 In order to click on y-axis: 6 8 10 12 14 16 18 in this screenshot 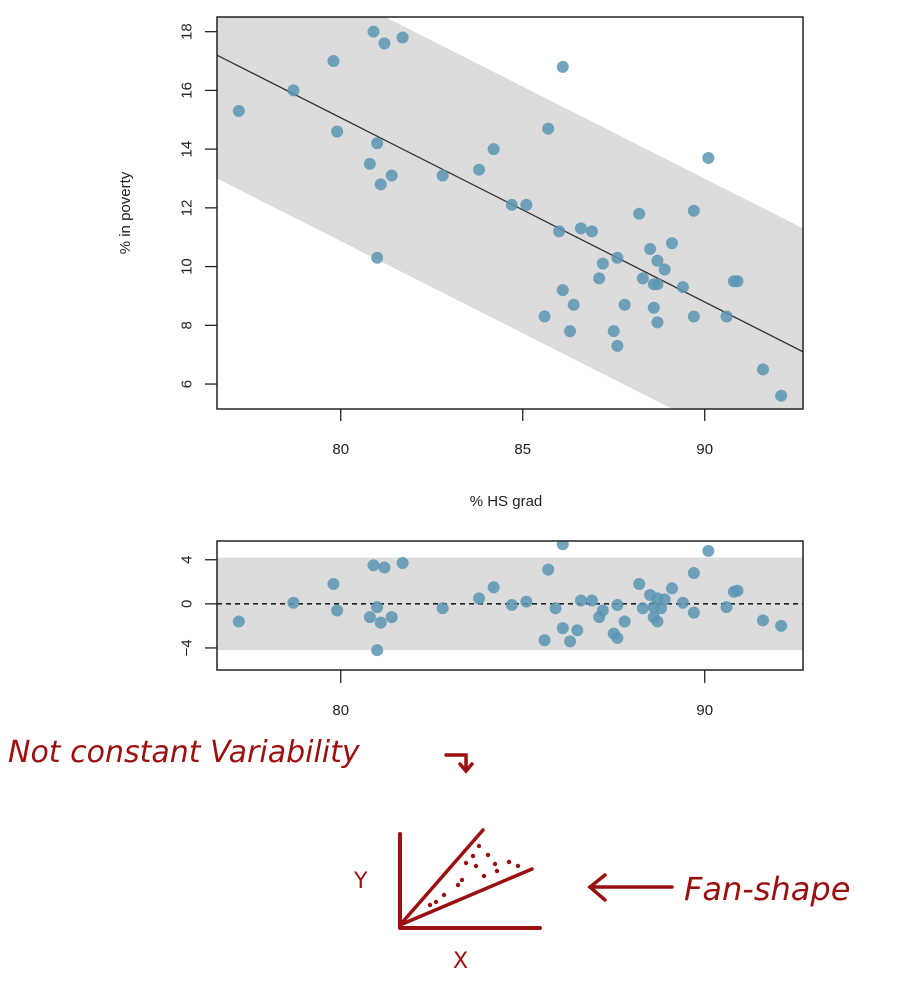, I will do `click(198, 205)`.